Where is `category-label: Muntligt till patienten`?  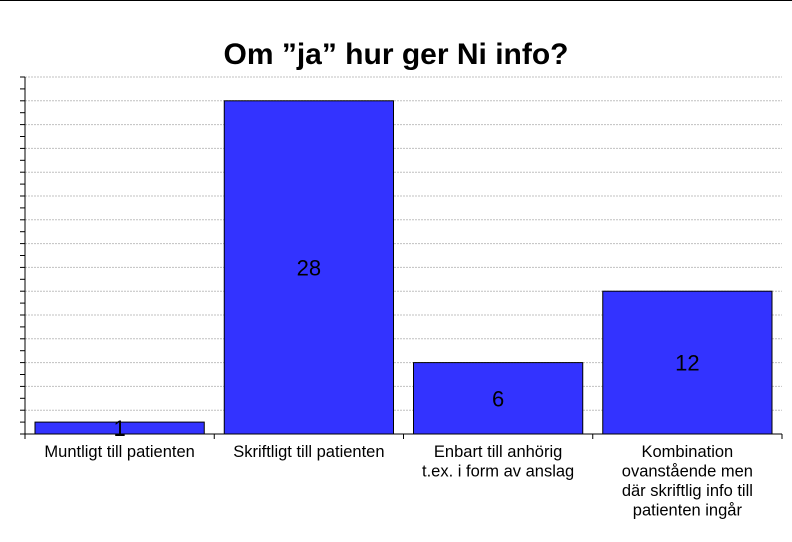 category-label: Muntligt till patienten is located at coordinates (119, 452).